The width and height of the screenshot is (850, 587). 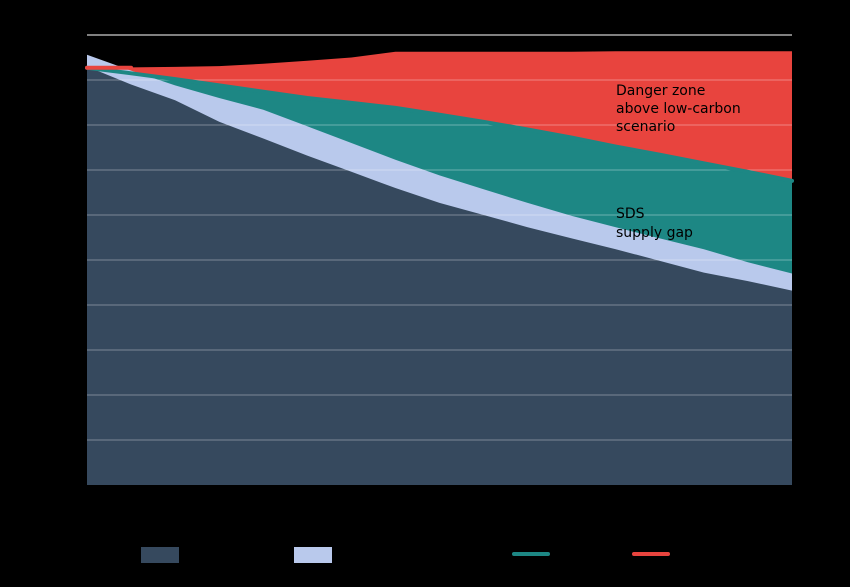 I want to click on legend-swatch-dark-area, so click(x=160, y=555).